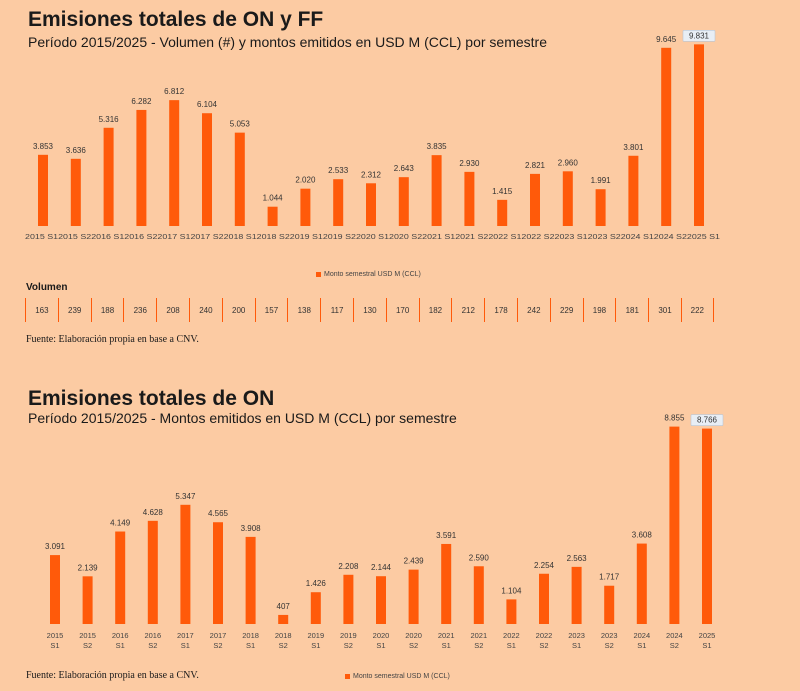  Describe the element at coordinates (674, 418) in the screenshot. I see `value-label: 8.855` at that location.